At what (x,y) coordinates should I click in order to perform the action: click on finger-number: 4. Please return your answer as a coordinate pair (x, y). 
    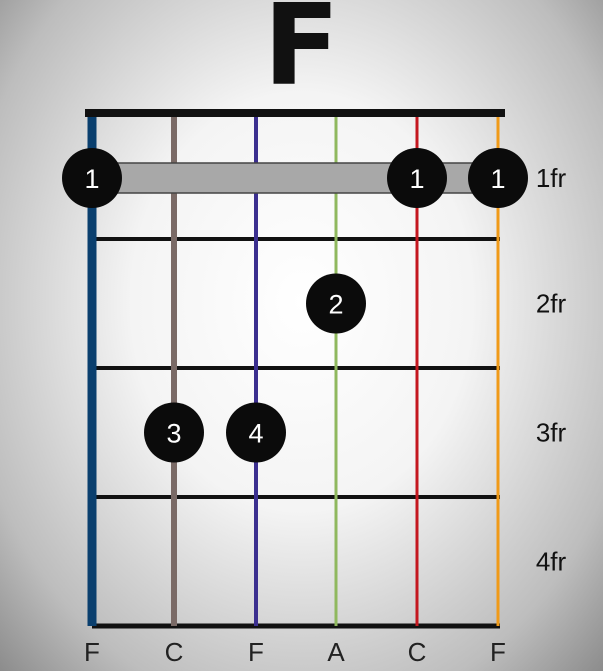
    Looking at the image, I should click on (255, 434).